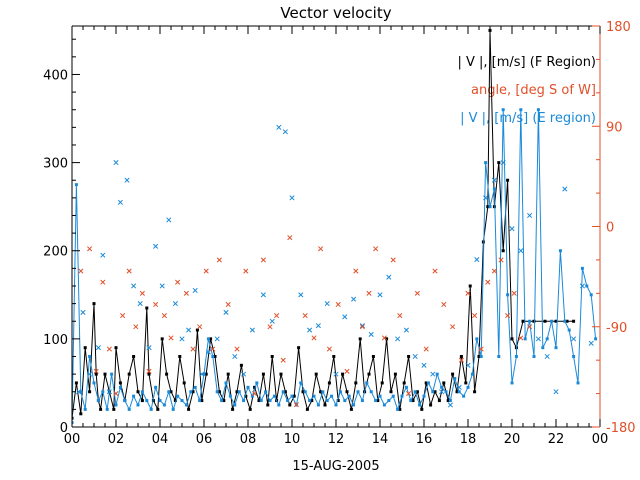 The image size is (640, 480). I want to click on x-tick-label: 20, so click(512, 439).